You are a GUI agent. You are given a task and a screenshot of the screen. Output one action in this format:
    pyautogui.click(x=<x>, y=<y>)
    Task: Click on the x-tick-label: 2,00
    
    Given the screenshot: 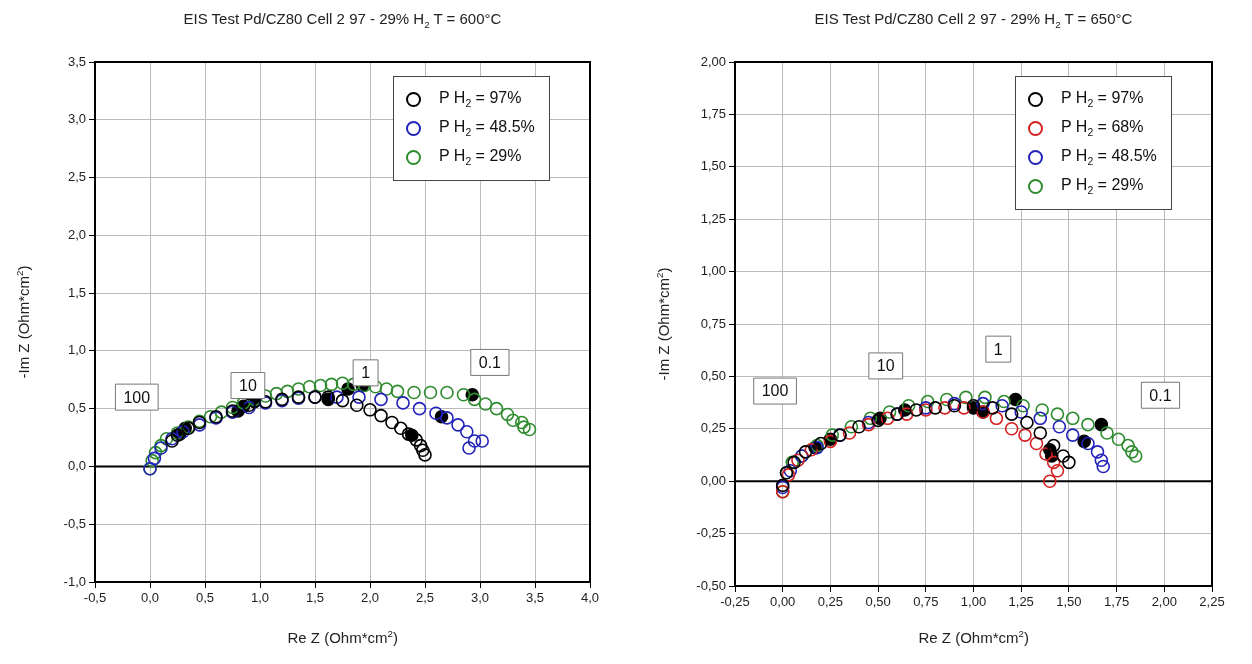 What is the action you would take?
    pyautogui.click(x=1164, y=602)
    